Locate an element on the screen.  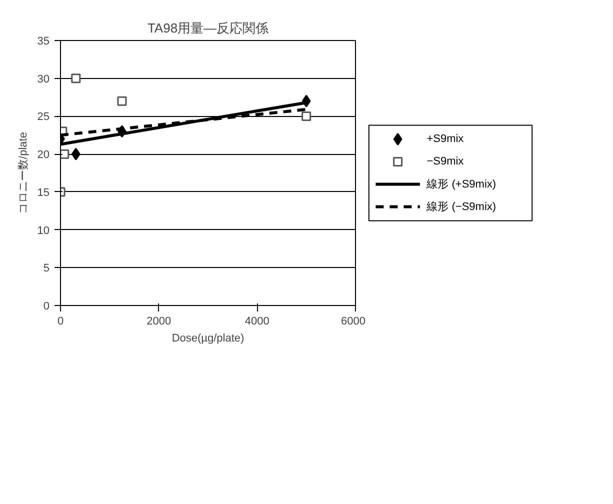
x-tick-label: 2000 is located at coordinates (159, 322).